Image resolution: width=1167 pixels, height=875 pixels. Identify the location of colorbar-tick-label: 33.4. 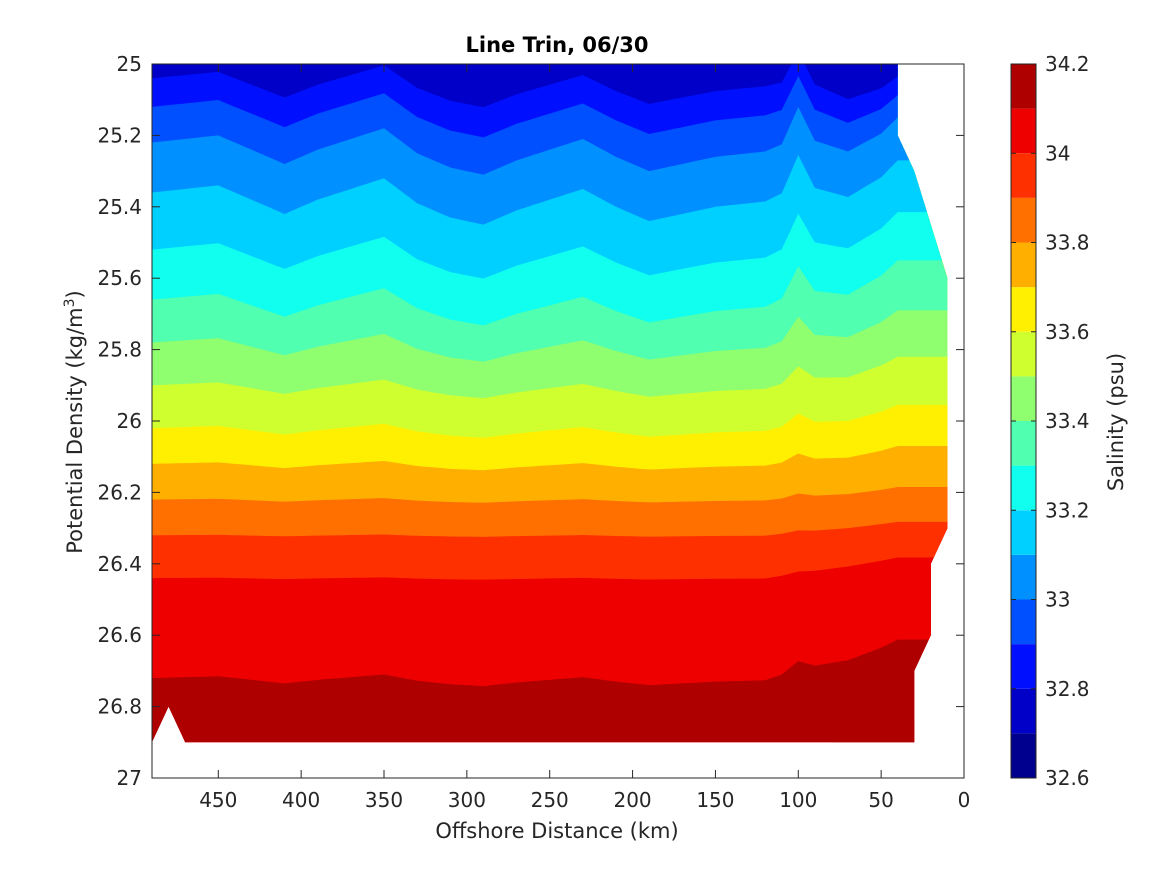
(1067, 421).